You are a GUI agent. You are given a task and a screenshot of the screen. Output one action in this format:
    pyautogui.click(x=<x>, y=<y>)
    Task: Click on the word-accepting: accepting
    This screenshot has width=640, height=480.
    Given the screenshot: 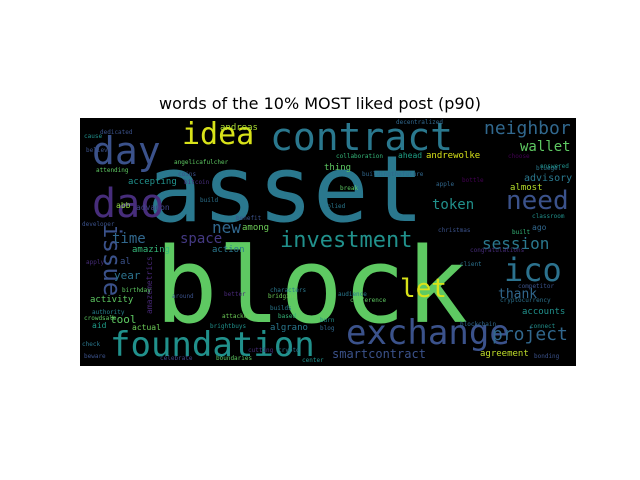 What is the action you would take?
    pyautogui.click(x=152, y=182)
    